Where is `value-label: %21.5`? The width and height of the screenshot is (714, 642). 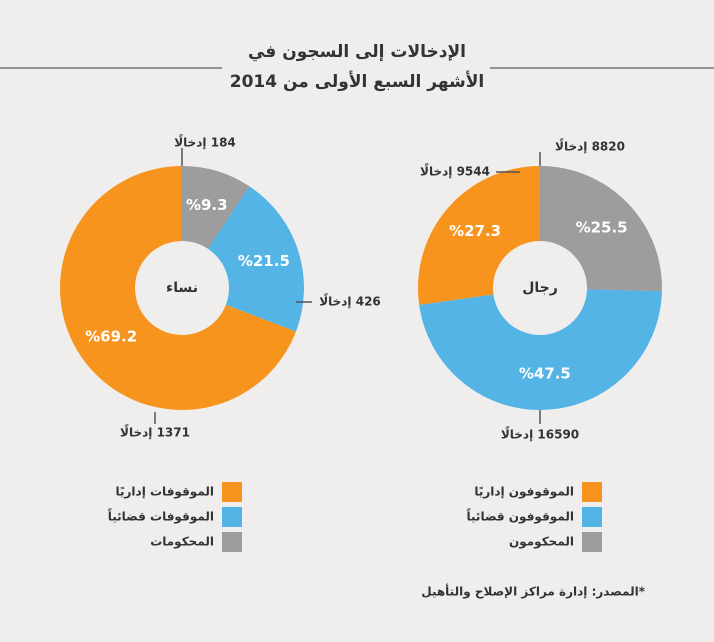
value-label: %21.5 is located at coordinates (264, 261).